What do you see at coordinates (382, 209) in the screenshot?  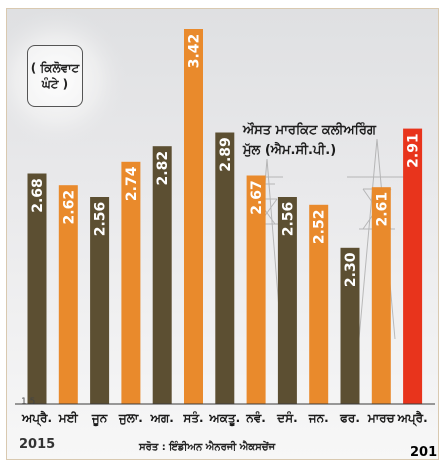 I see `bar-value-label-12: 2.61` at bounding box center [382, 209].